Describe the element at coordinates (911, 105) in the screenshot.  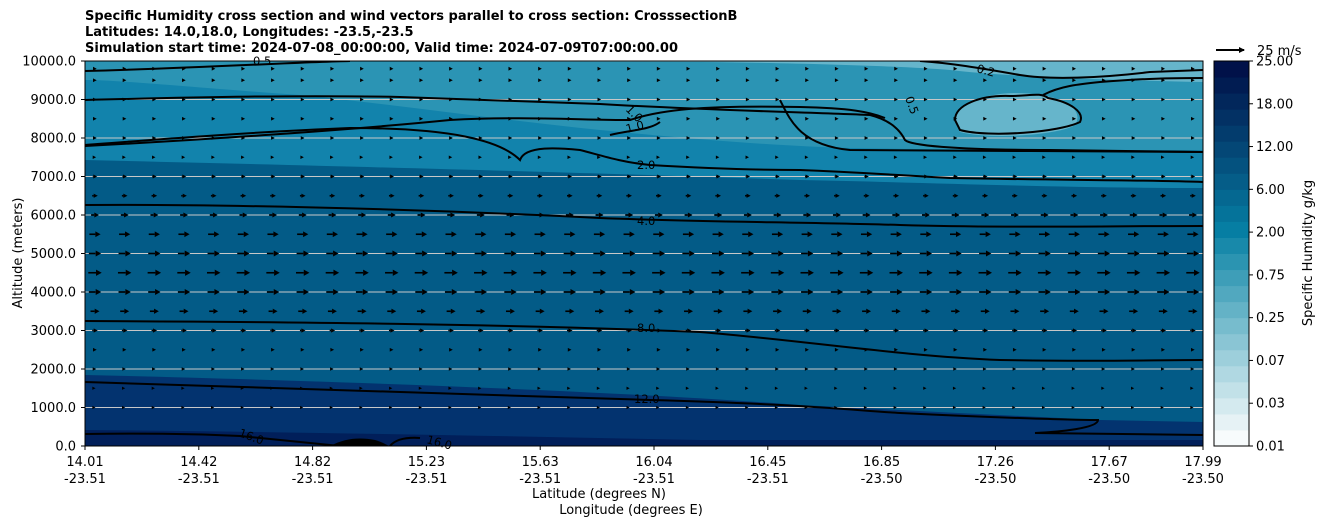
I see `contour-label: 0.5` at that location.